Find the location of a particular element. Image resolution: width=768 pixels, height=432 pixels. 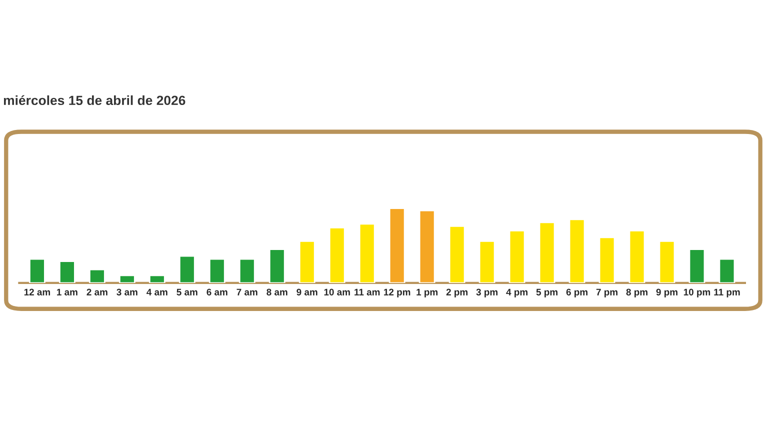

x-tick-label: 11 pm is located at coordinates (727, 293).